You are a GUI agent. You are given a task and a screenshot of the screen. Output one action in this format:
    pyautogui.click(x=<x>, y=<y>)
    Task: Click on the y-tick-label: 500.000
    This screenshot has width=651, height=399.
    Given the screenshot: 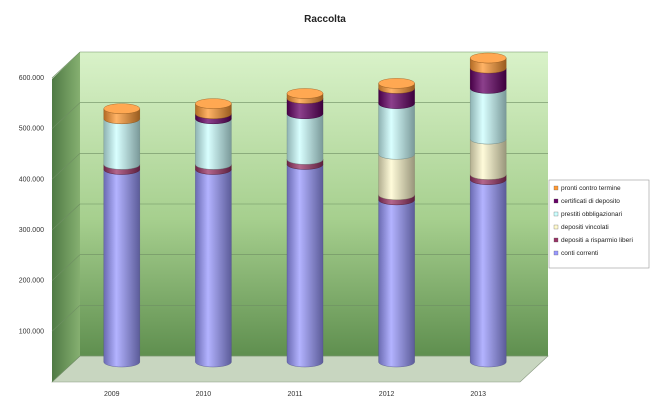 What is the action you would take?
    pyautogui.click(x=31, y=129)
    